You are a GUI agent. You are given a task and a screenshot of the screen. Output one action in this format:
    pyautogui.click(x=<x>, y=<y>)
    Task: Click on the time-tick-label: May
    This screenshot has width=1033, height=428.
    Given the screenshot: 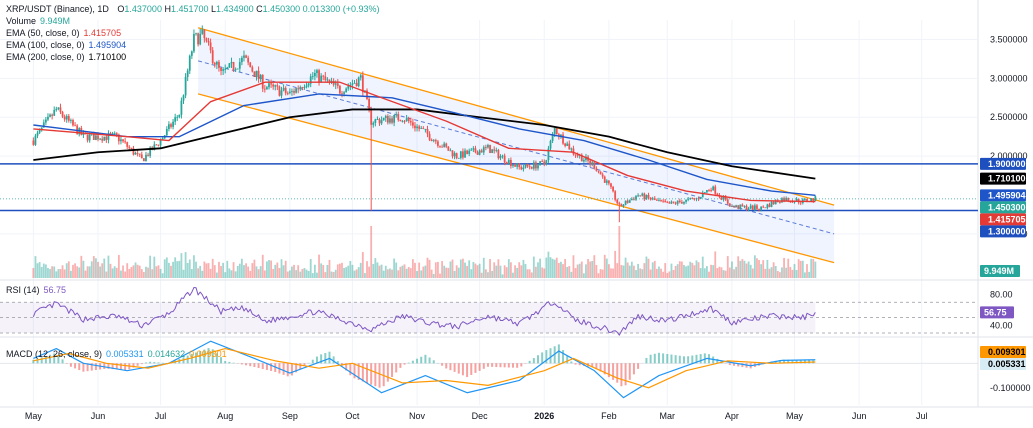 What is the action you would take?
    pyautogui.click(x=34, y=416)
    